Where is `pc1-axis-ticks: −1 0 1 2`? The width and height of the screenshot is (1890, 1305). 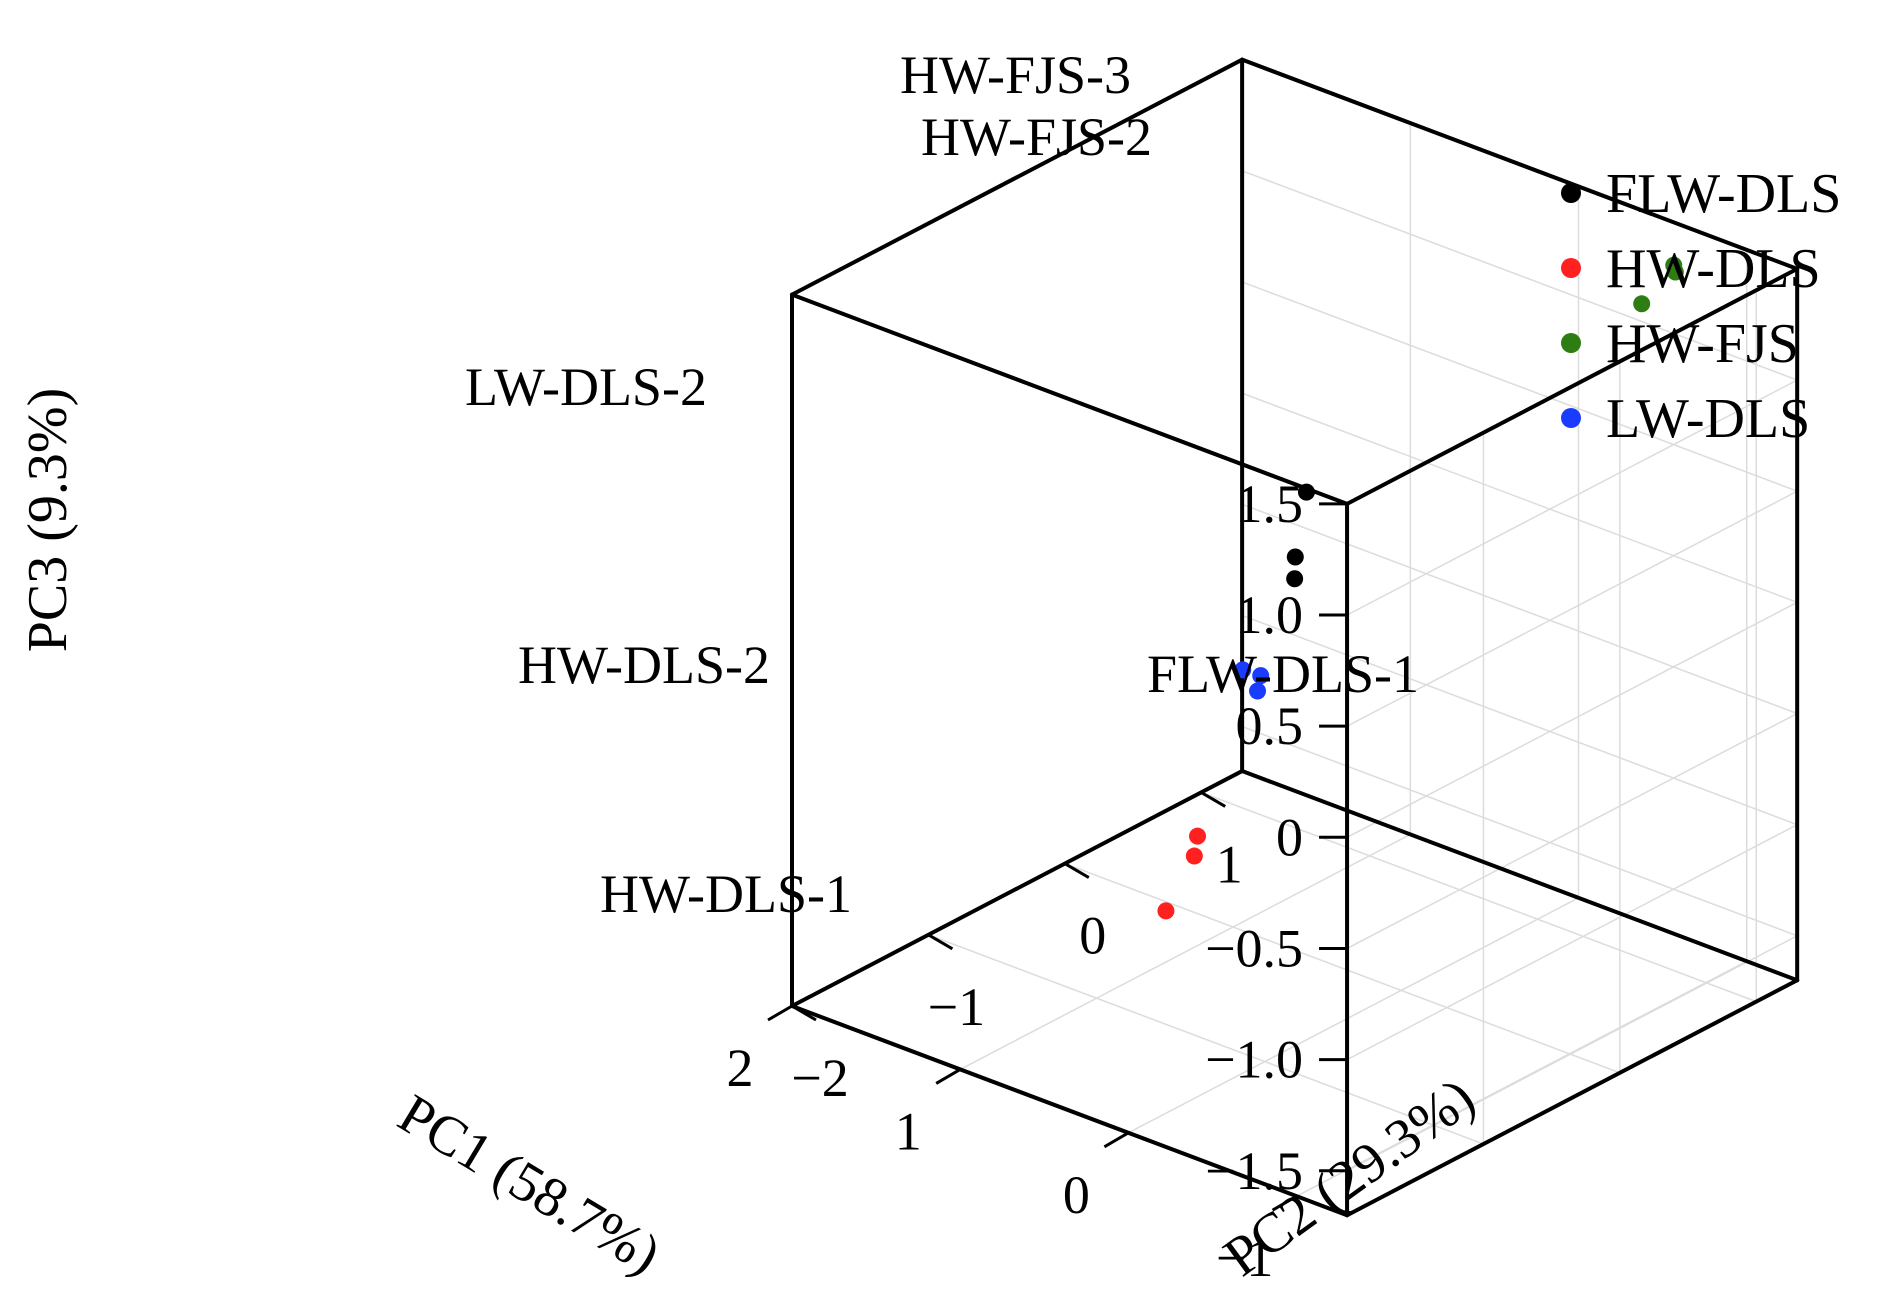 pc1-axis-ticks: −1 0 1 2 is located at coordinates (1012, 1146).